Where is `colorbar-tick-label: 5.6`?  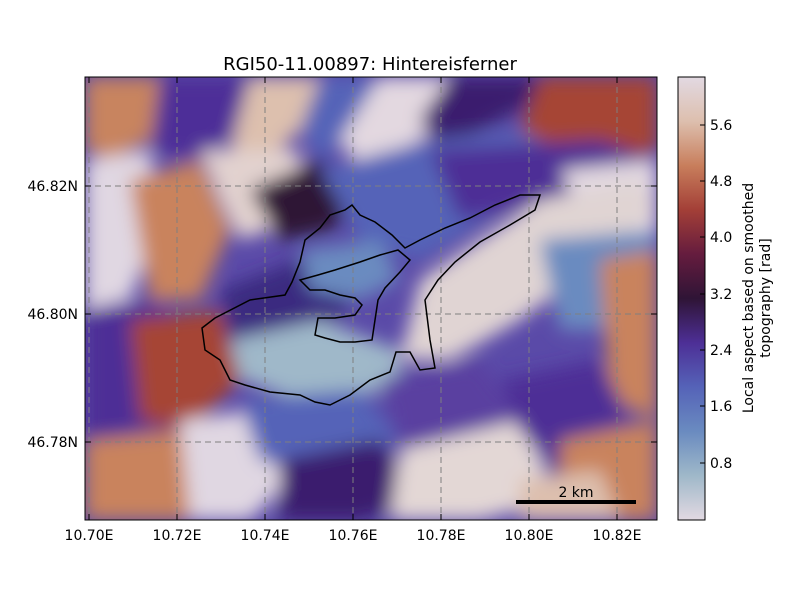 colorbar-tick-label: 5.6 is located at coordinates (721, 126).